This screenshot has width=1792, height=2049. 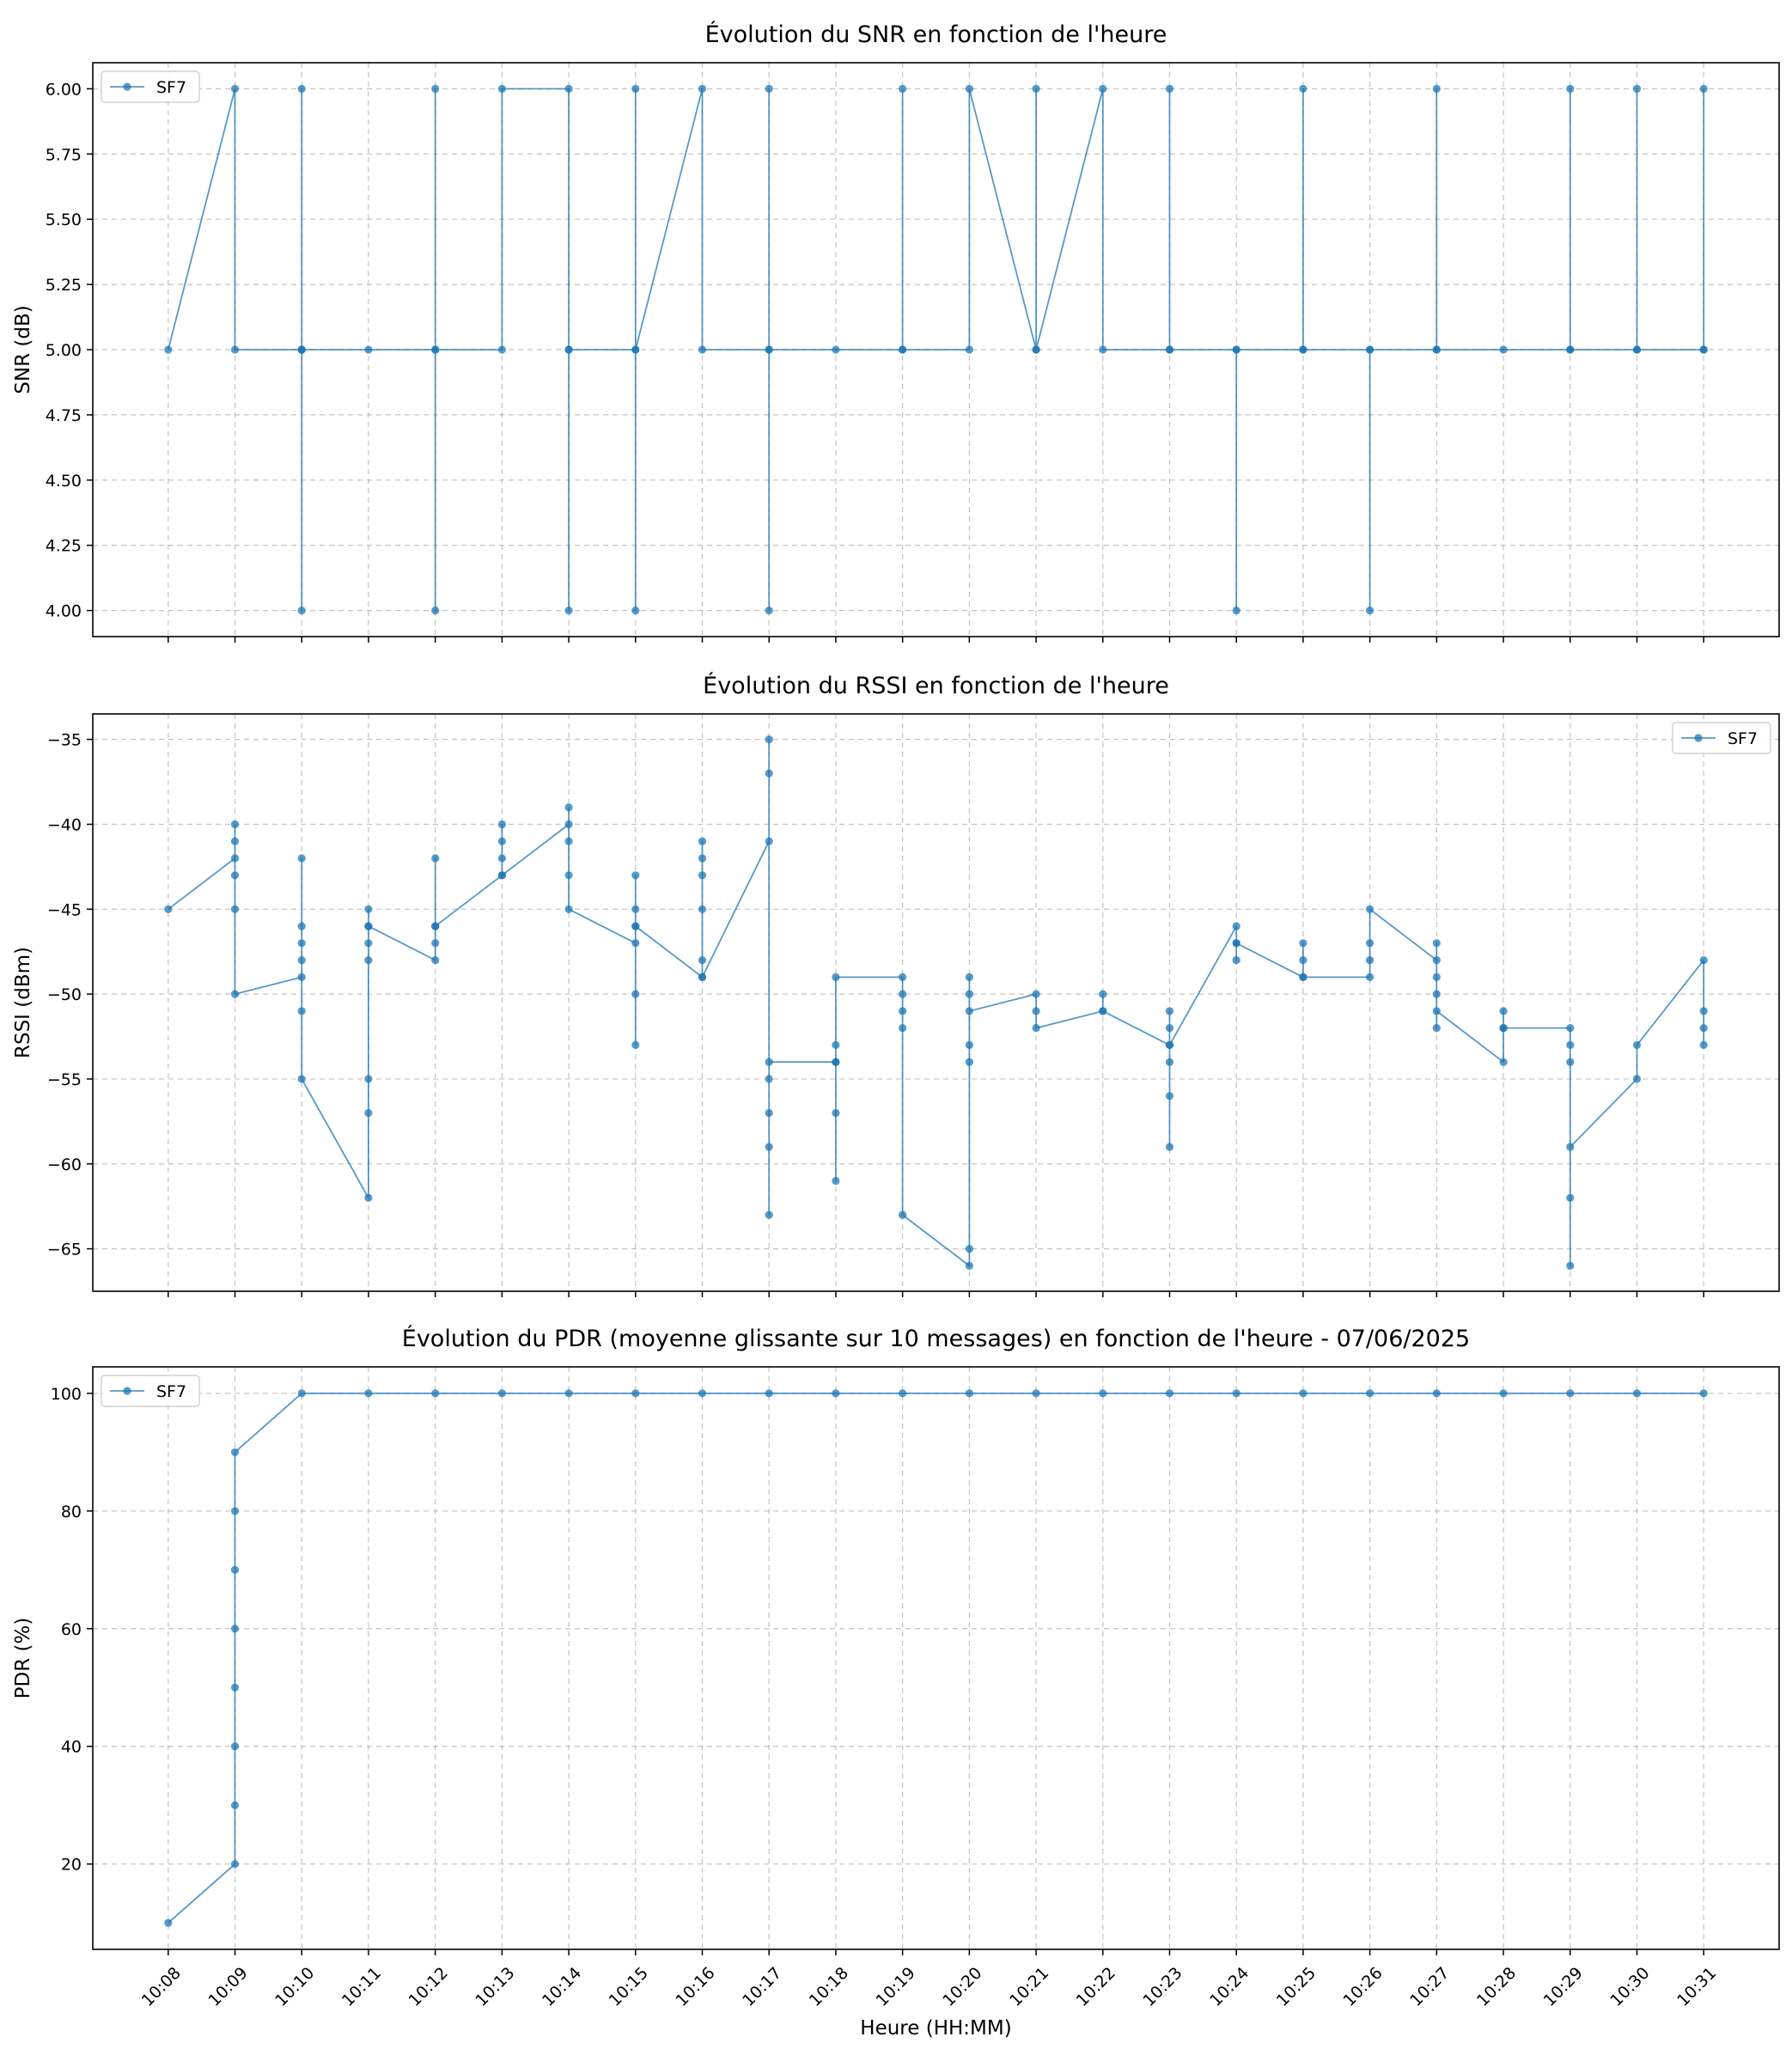 What do you see at coordinates (962, 1987) in the screenshot?
I see `x-tick-label: 10:20` at bounding box center [962, 1987].